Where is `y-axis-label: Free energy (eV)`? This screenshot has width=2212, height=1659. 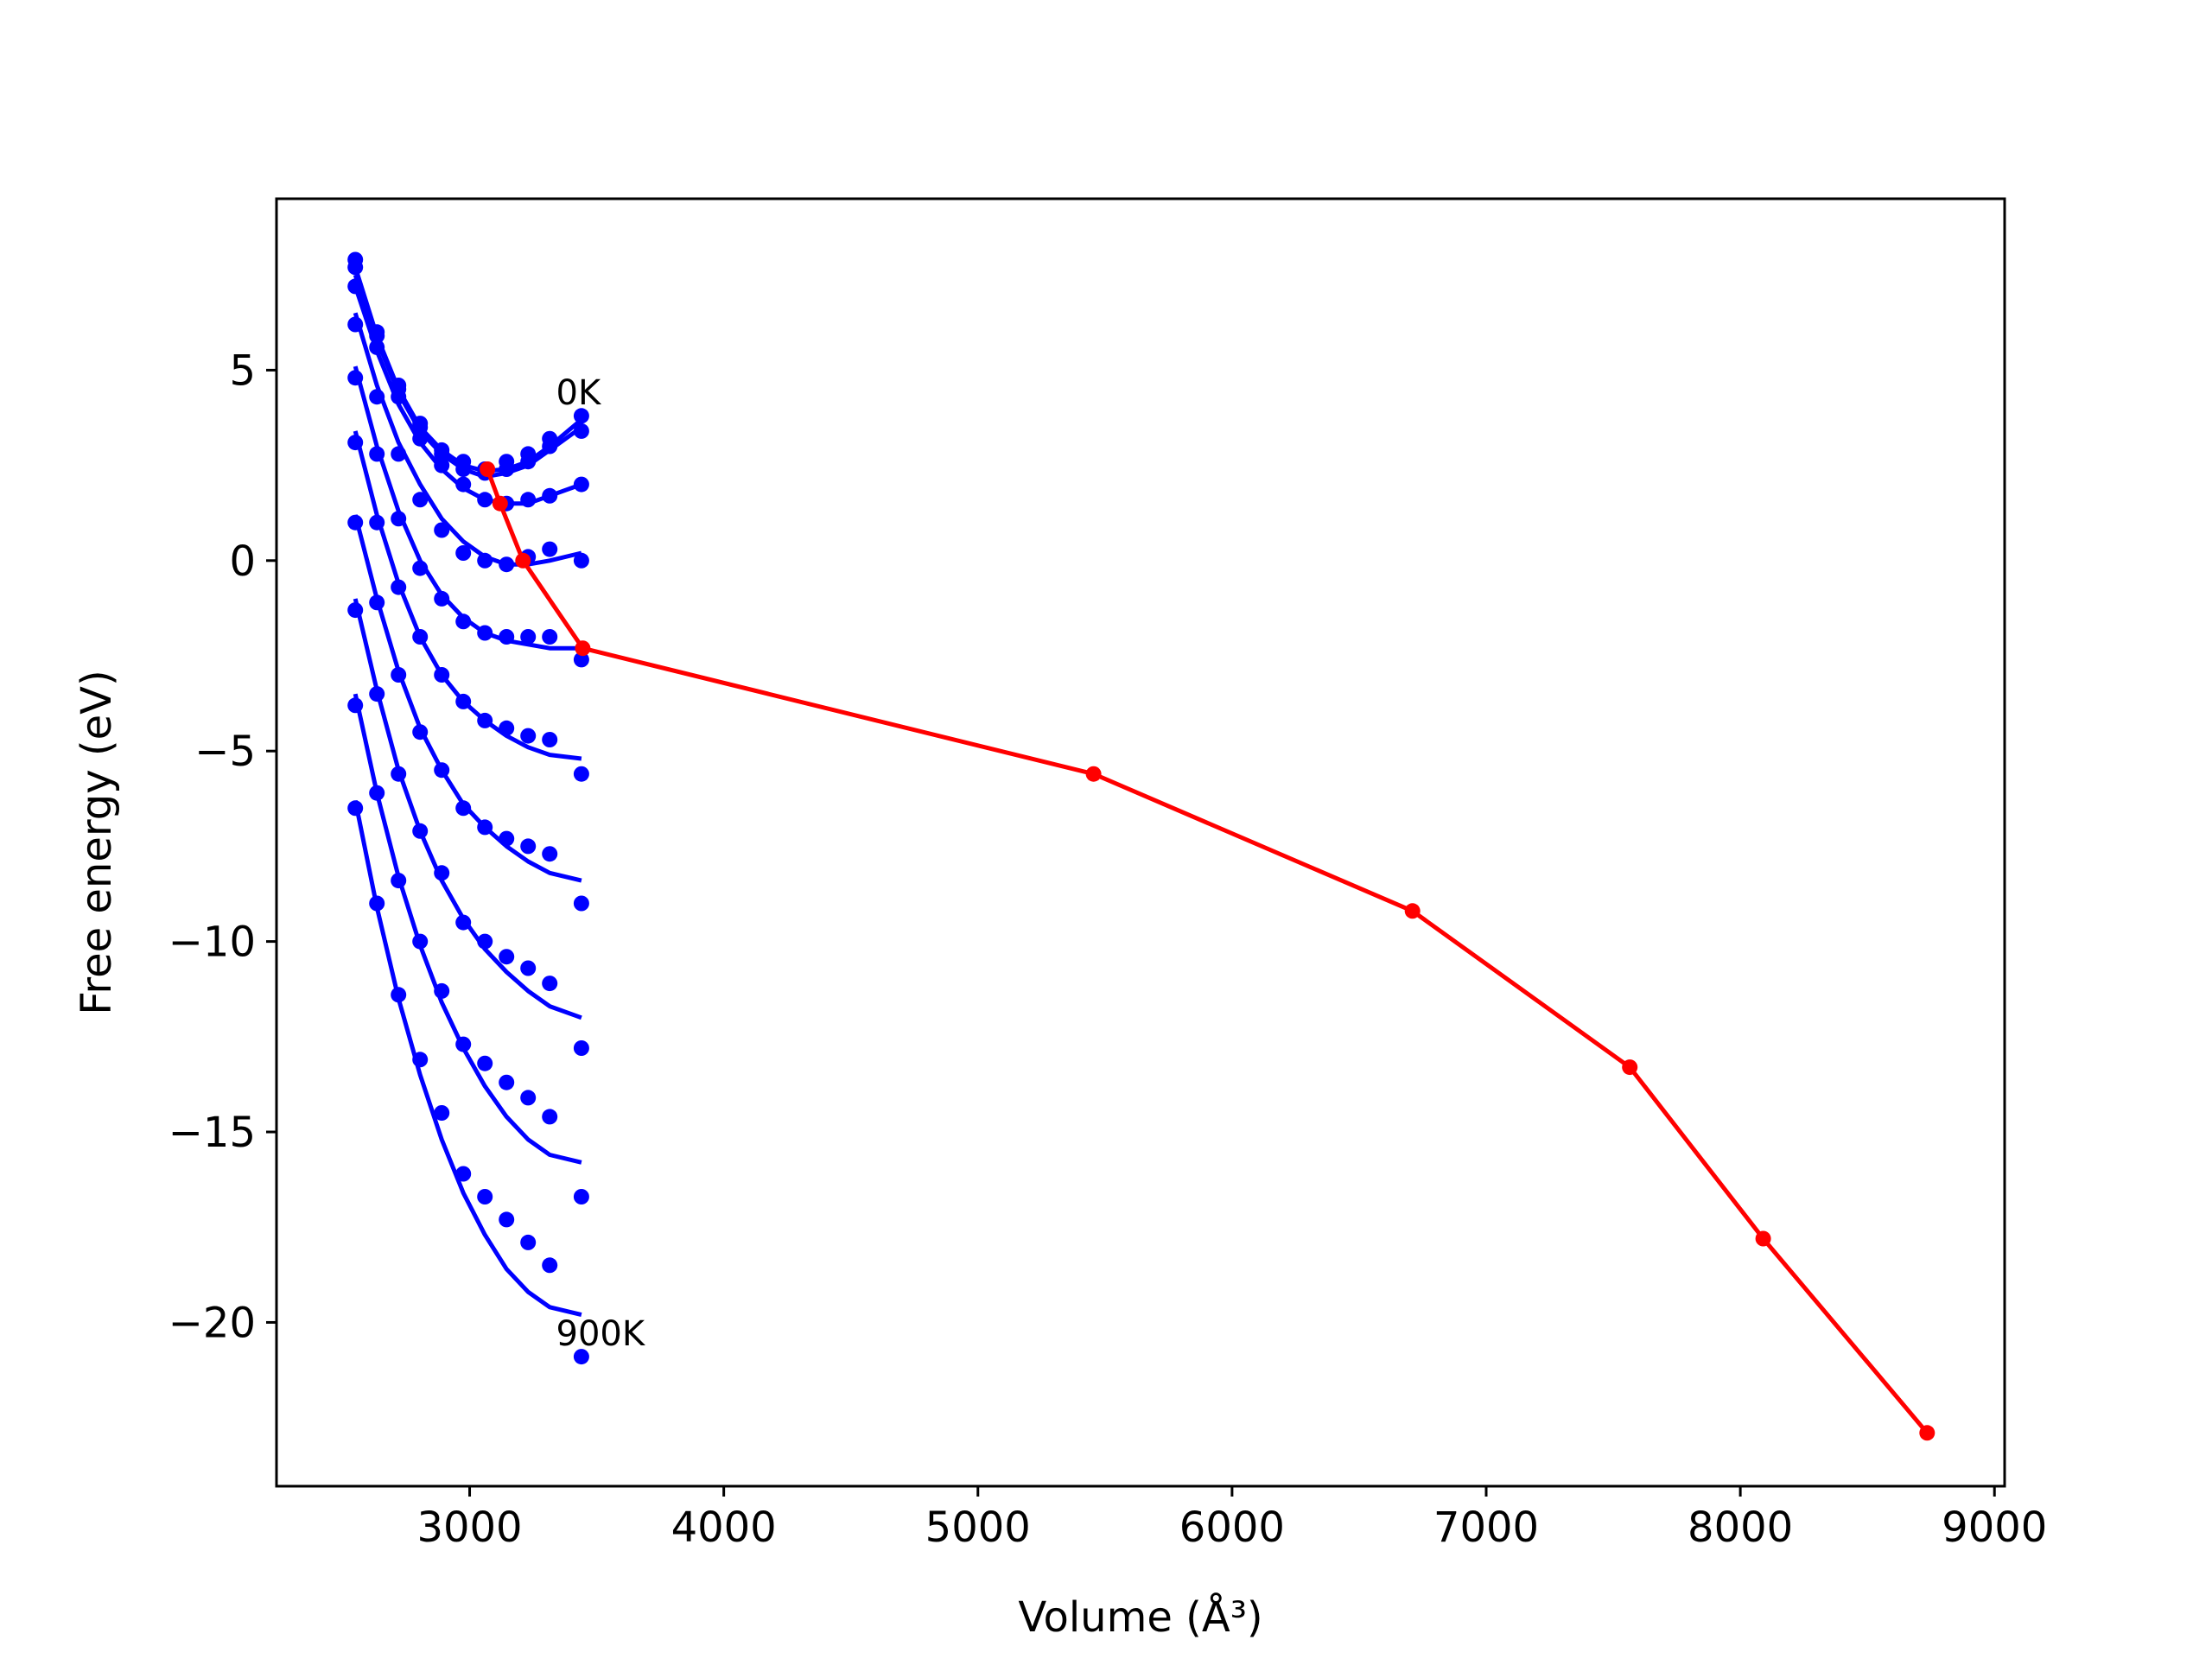 y-axis-label: Free energy (eV) is located at coordinates (97, 842).